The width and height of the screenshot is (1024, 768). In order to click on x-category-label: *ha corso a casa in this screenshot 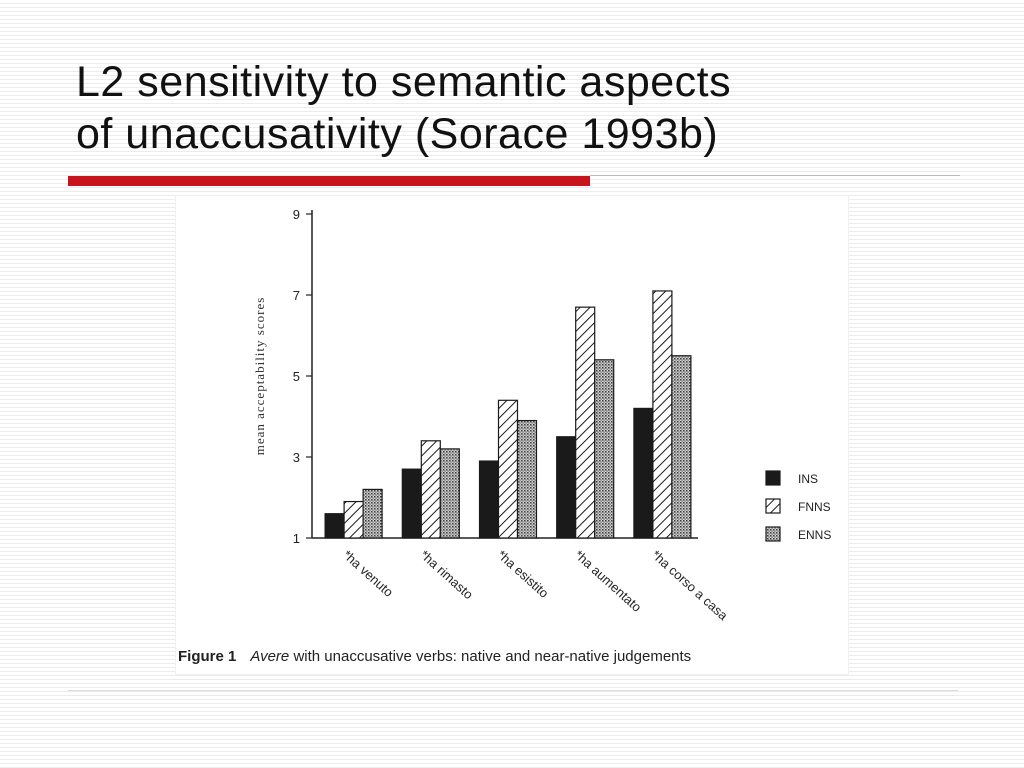, I will do `click(690, 585)`.